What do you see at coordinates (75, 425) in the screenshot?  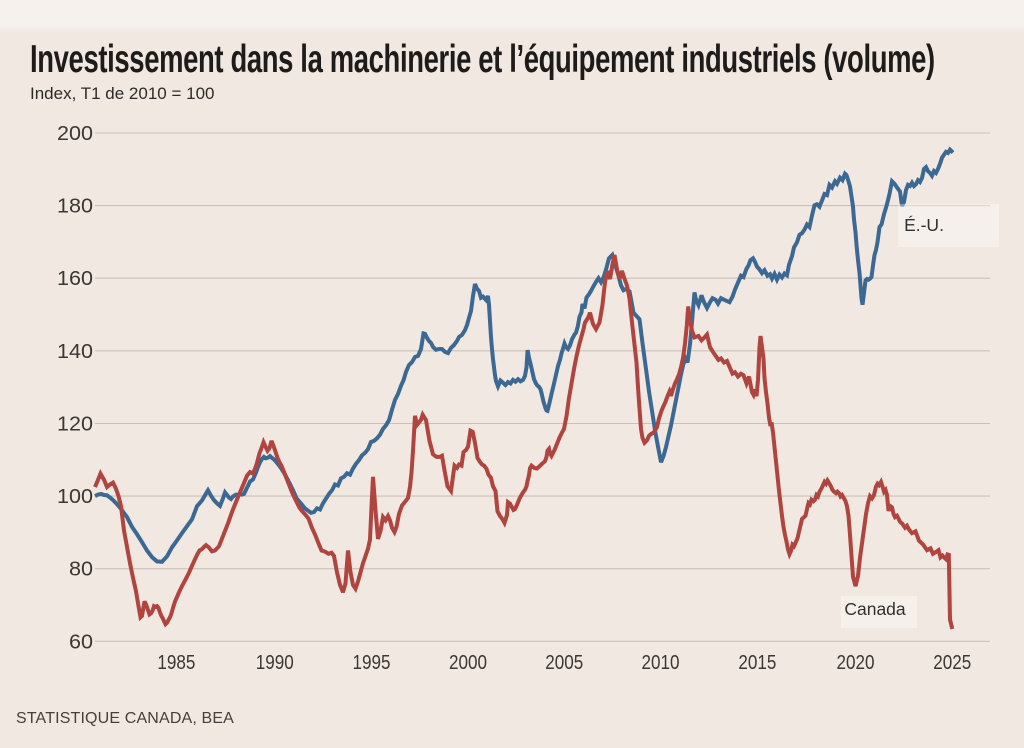 I see `svg-text: 120` at bounding box center [75, 425].